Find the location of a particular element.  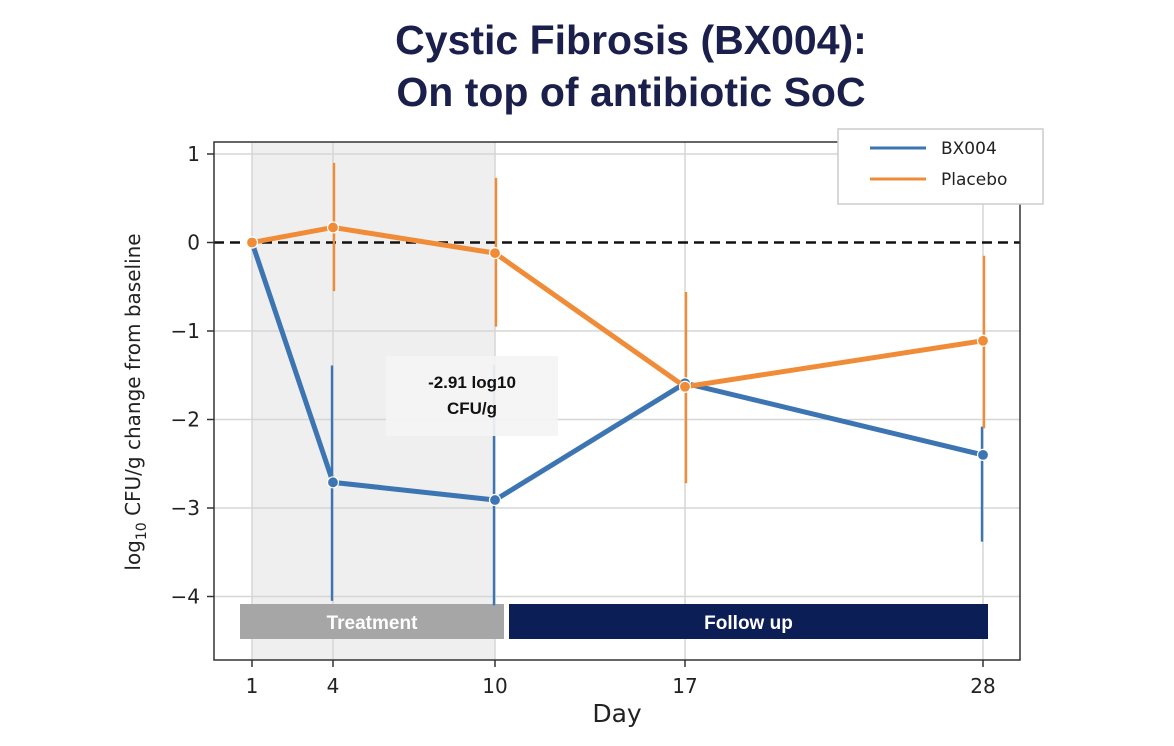

y-tick-label-0: 1 is located at coordinates (193, 154).